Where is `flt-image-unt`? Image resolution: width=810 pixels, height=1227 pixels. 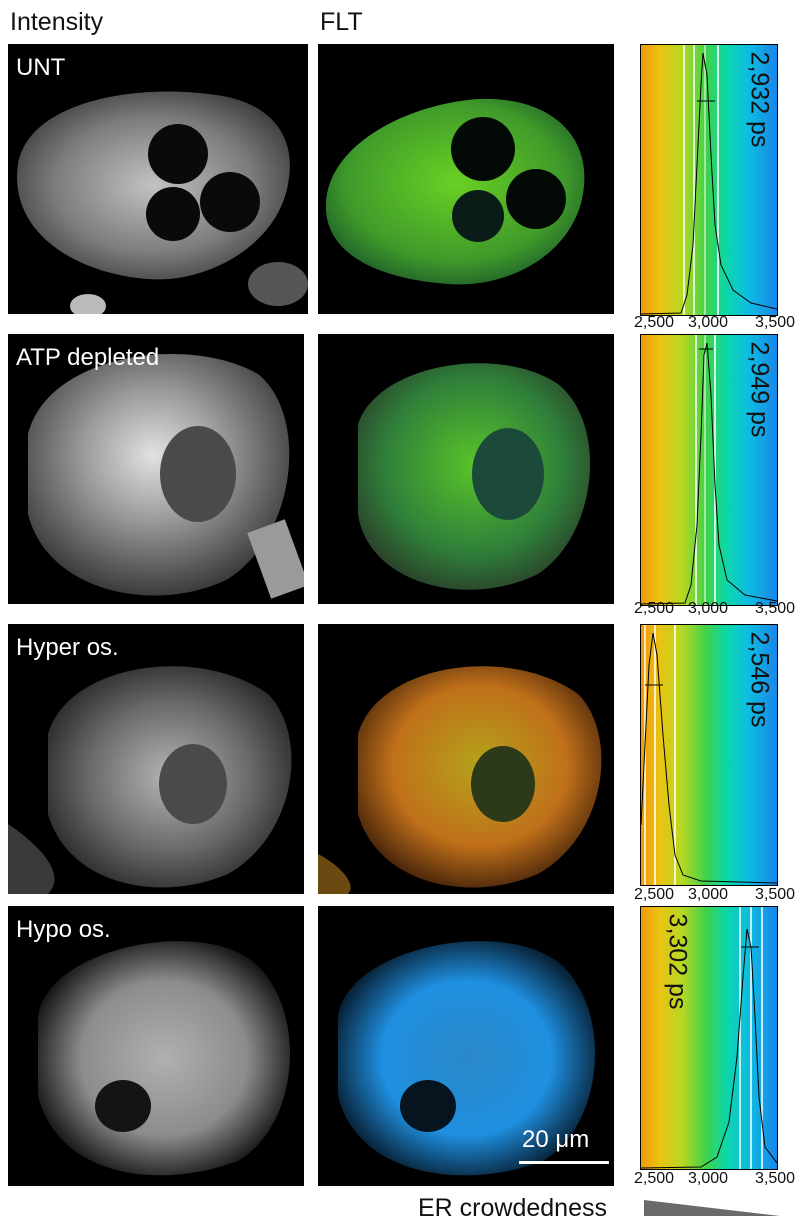
flt-image-unt is located at coordinates (466, 179).